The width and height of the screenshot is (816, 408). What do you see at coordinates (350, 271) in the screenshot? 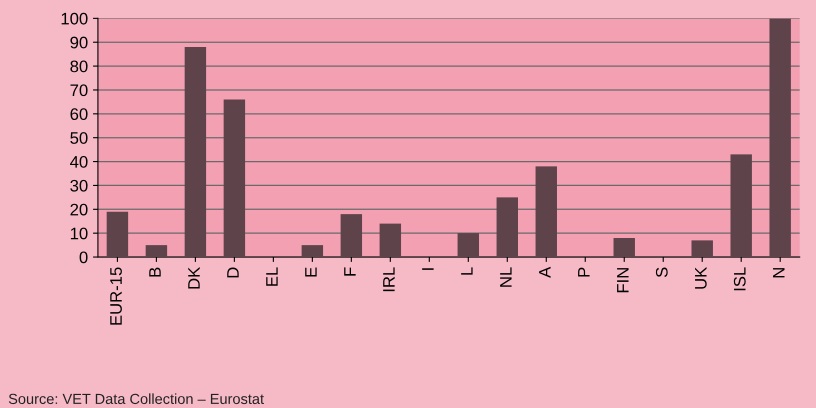
I see `x-tick-label: F` at bounding box center [350, 271].